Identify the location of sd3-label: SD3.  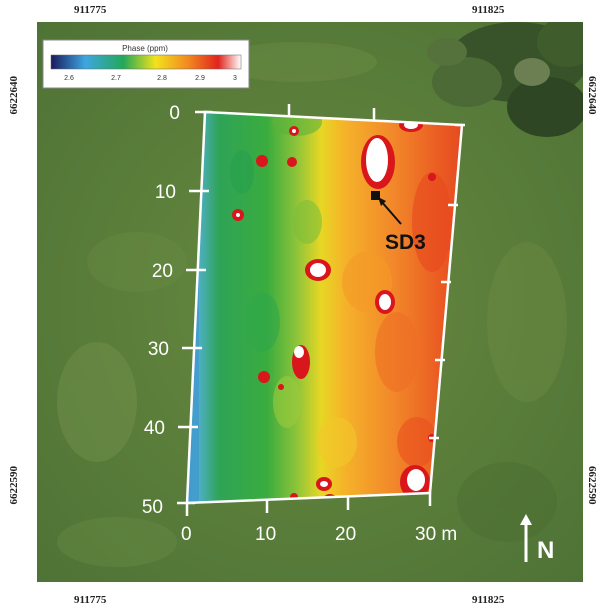
(405, 242).